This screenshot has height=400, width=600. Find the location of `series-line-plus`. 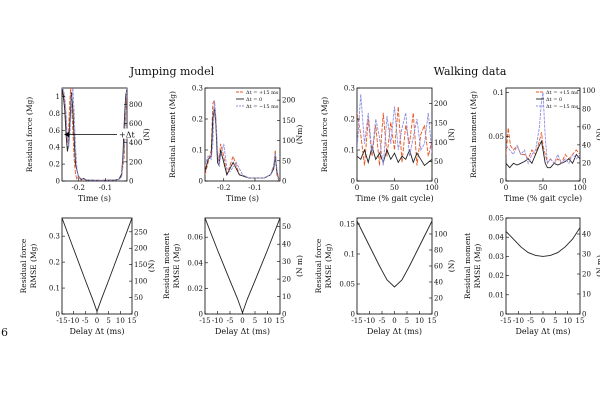

series-line-plus is located at coordinates (394, 136).